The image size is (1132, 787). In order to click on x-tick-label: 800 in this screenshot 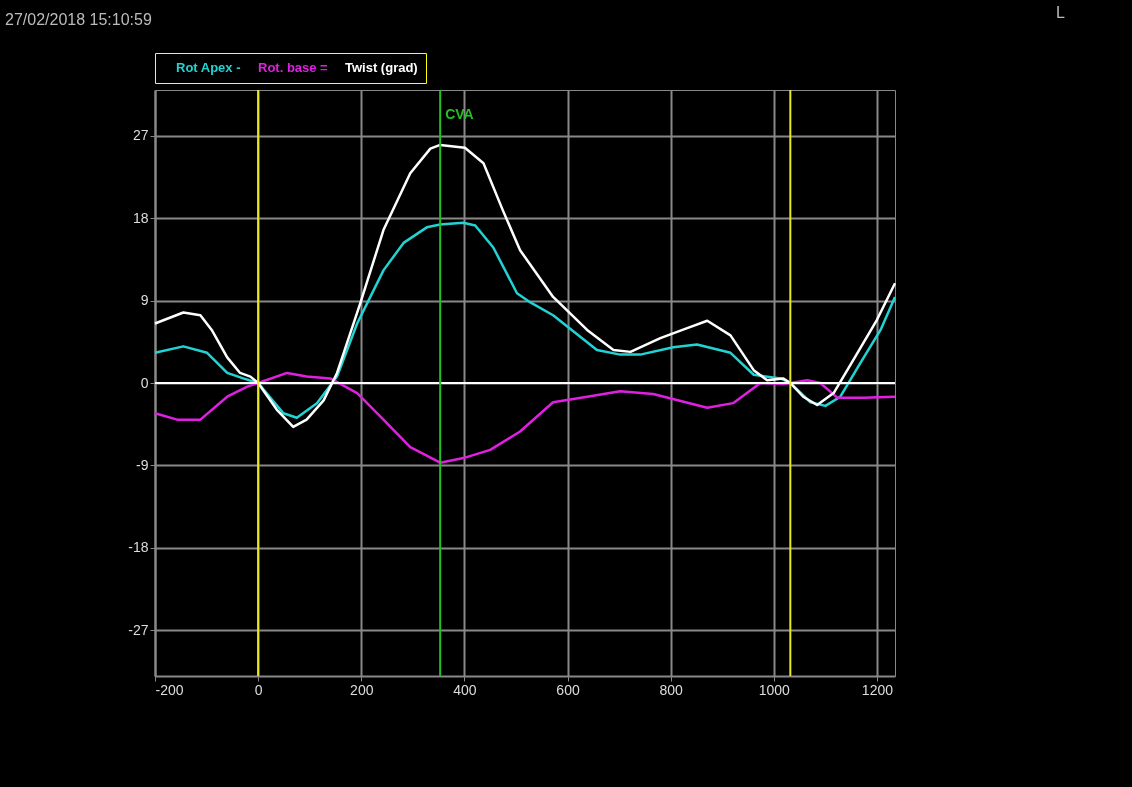, I will do `click(671, 689)`.